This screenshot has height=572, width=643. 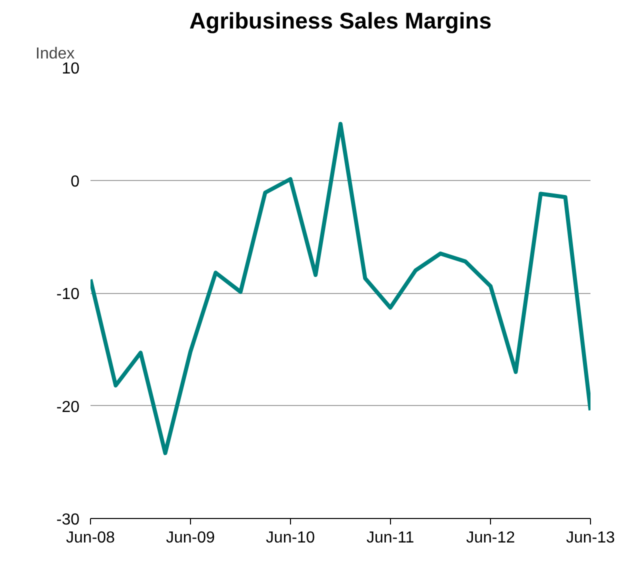 What do you see at coordinates (75, 181) in the screenshot?
I see `y-tick-label: 0` at bounding box center [75, 181].